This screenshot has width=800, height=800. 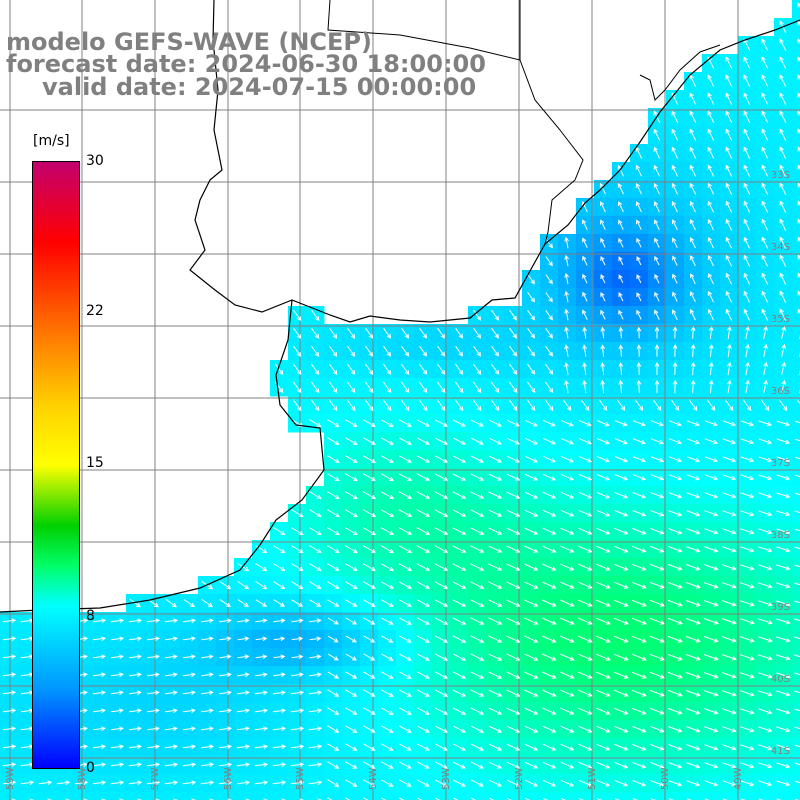 What do you see at coordinates (374, 778) in the screenshot?
I see `longitude-labels: 59W 58W 57W 56W 55W 54W 53W 52W 51W 50W 49W` at bounding box center [374, 778].